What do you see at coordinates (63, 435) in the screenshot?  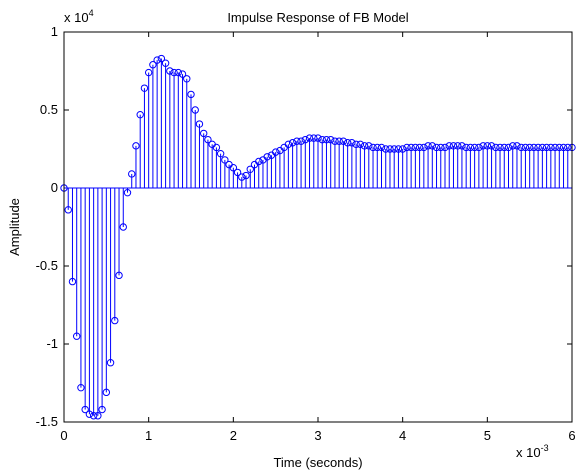 I see `x-tick-label: 0` at bounding box center [63, 435].